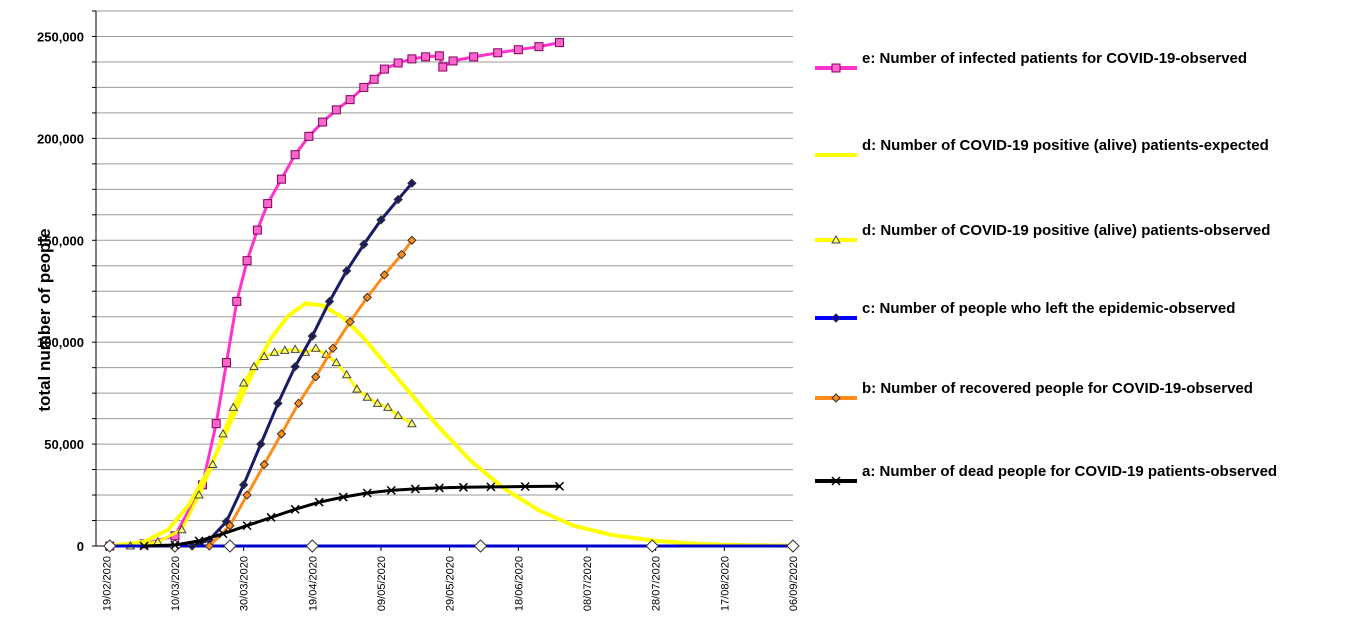 The width and height of the screenshot is (1352, 625). What do you see at coordinates (382, 583) in the screenshot?
I see `x-tick-label: 09/05/2020` at bounding box center [382, 583].